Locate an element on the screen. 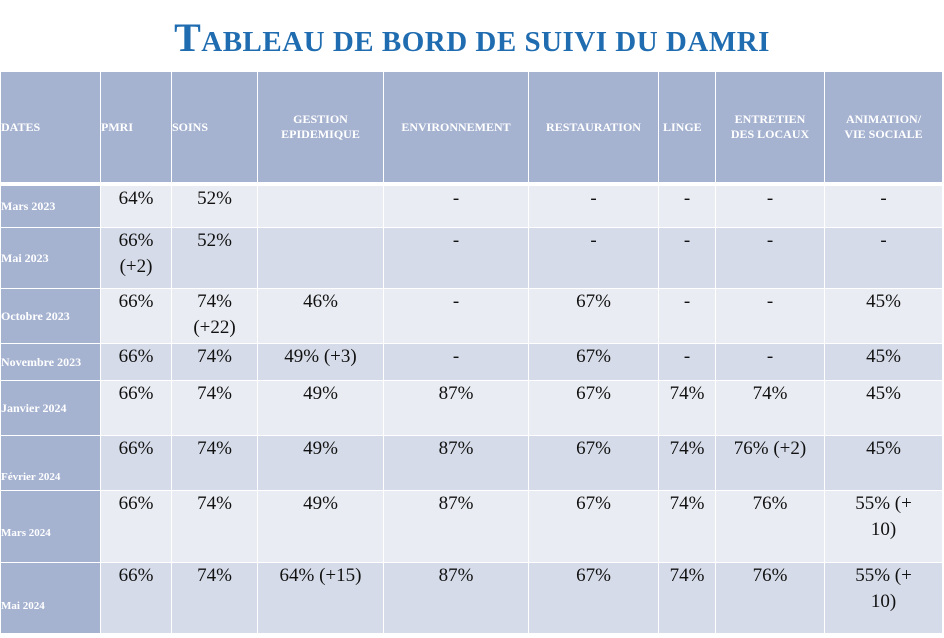  gestion-epidemique-cell: 49% (+3) is located at coordinates (320, 362).